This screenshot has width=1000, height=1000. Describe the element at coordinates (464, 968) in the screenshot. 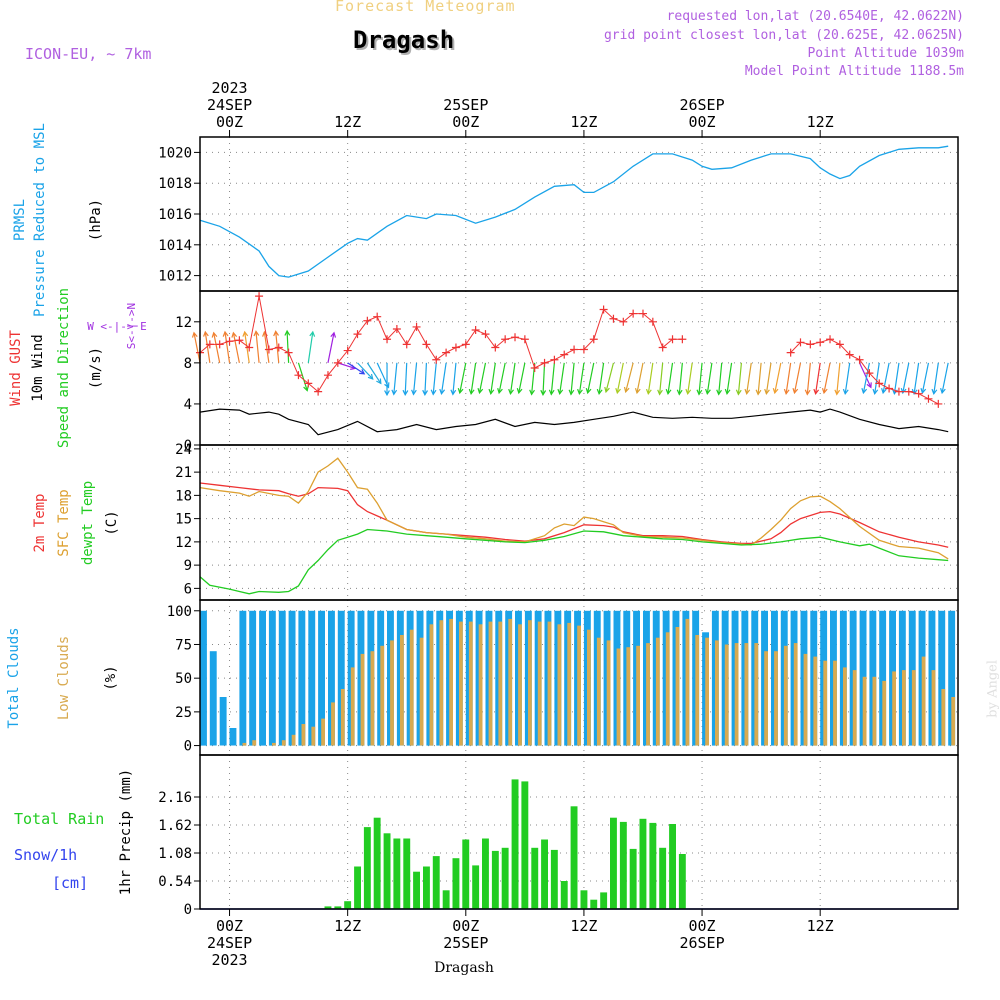

I see `footer-location-label: Dragash` at that location.